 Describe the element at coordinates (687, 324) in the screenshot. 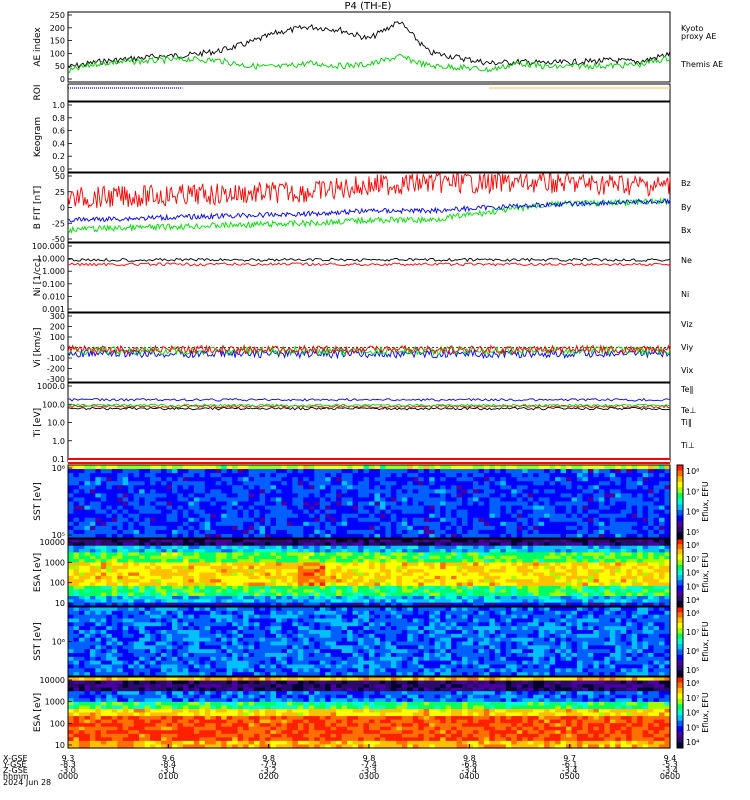

I see `panel-5-legend-entry: Viz` at that location.